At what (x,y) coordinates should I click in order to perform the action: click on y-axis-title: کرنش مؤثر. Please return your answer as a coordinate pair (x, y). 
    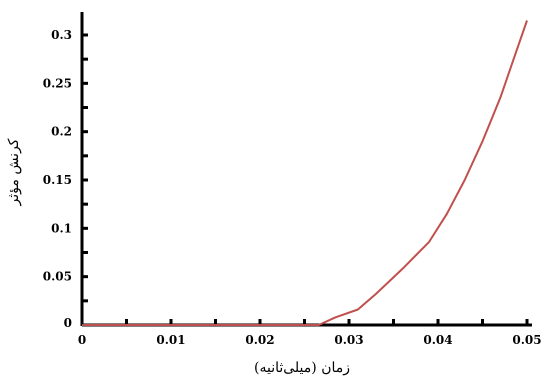
    Looking at the image, I should click on (14, 172).